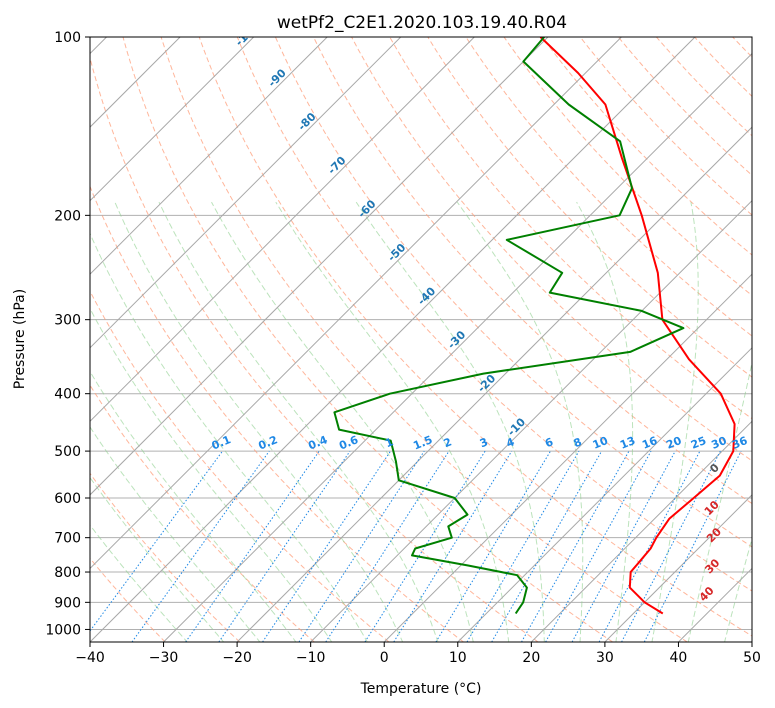  What do you see at coordinates (67, 539) in the screenshot?
I see `y-tick-label: 700` at bounding box center [67, 539].